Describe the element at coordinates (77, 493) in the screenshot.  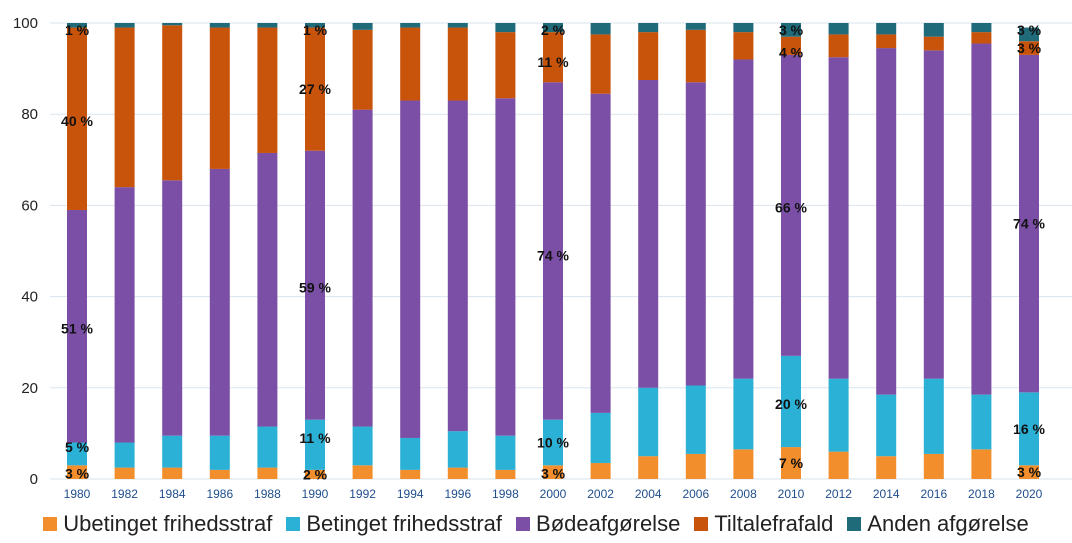
I see `x-tick-label: 1980` at that location.